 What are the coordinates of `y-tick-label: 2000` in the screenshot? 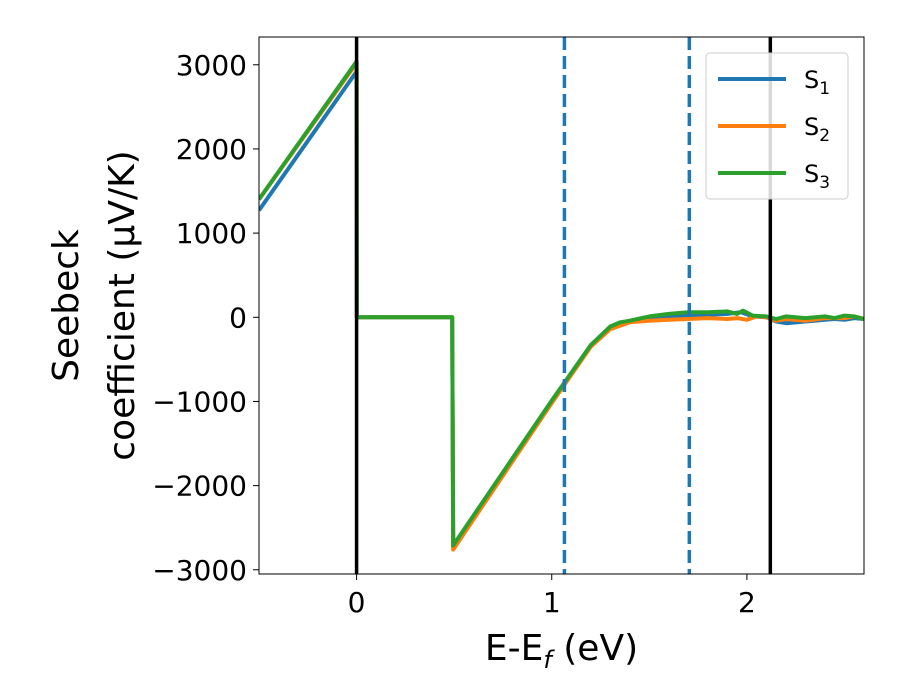 It's located at (211, 149).